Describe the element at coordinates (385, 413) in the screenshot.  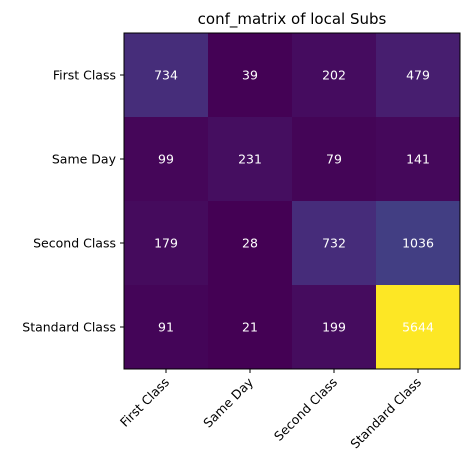
I see `x-tick-label-3: Standard Class` at that location.